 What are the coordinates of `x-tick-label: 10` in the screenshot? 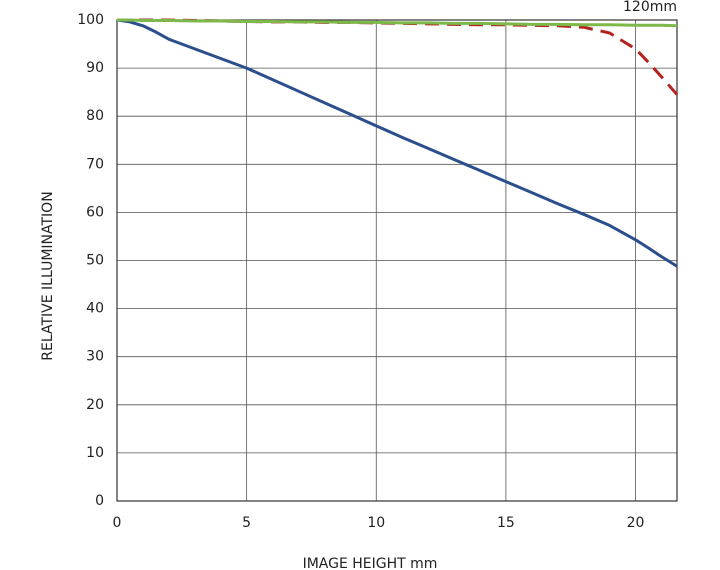 It's located at (376, 523).